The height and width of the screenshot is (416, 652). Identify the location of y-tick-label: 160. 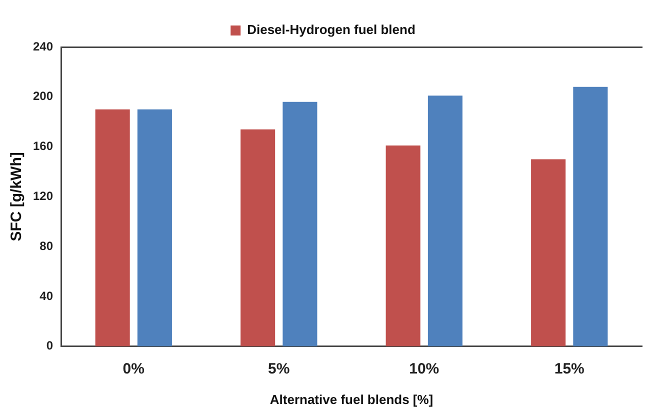
(43, 146).